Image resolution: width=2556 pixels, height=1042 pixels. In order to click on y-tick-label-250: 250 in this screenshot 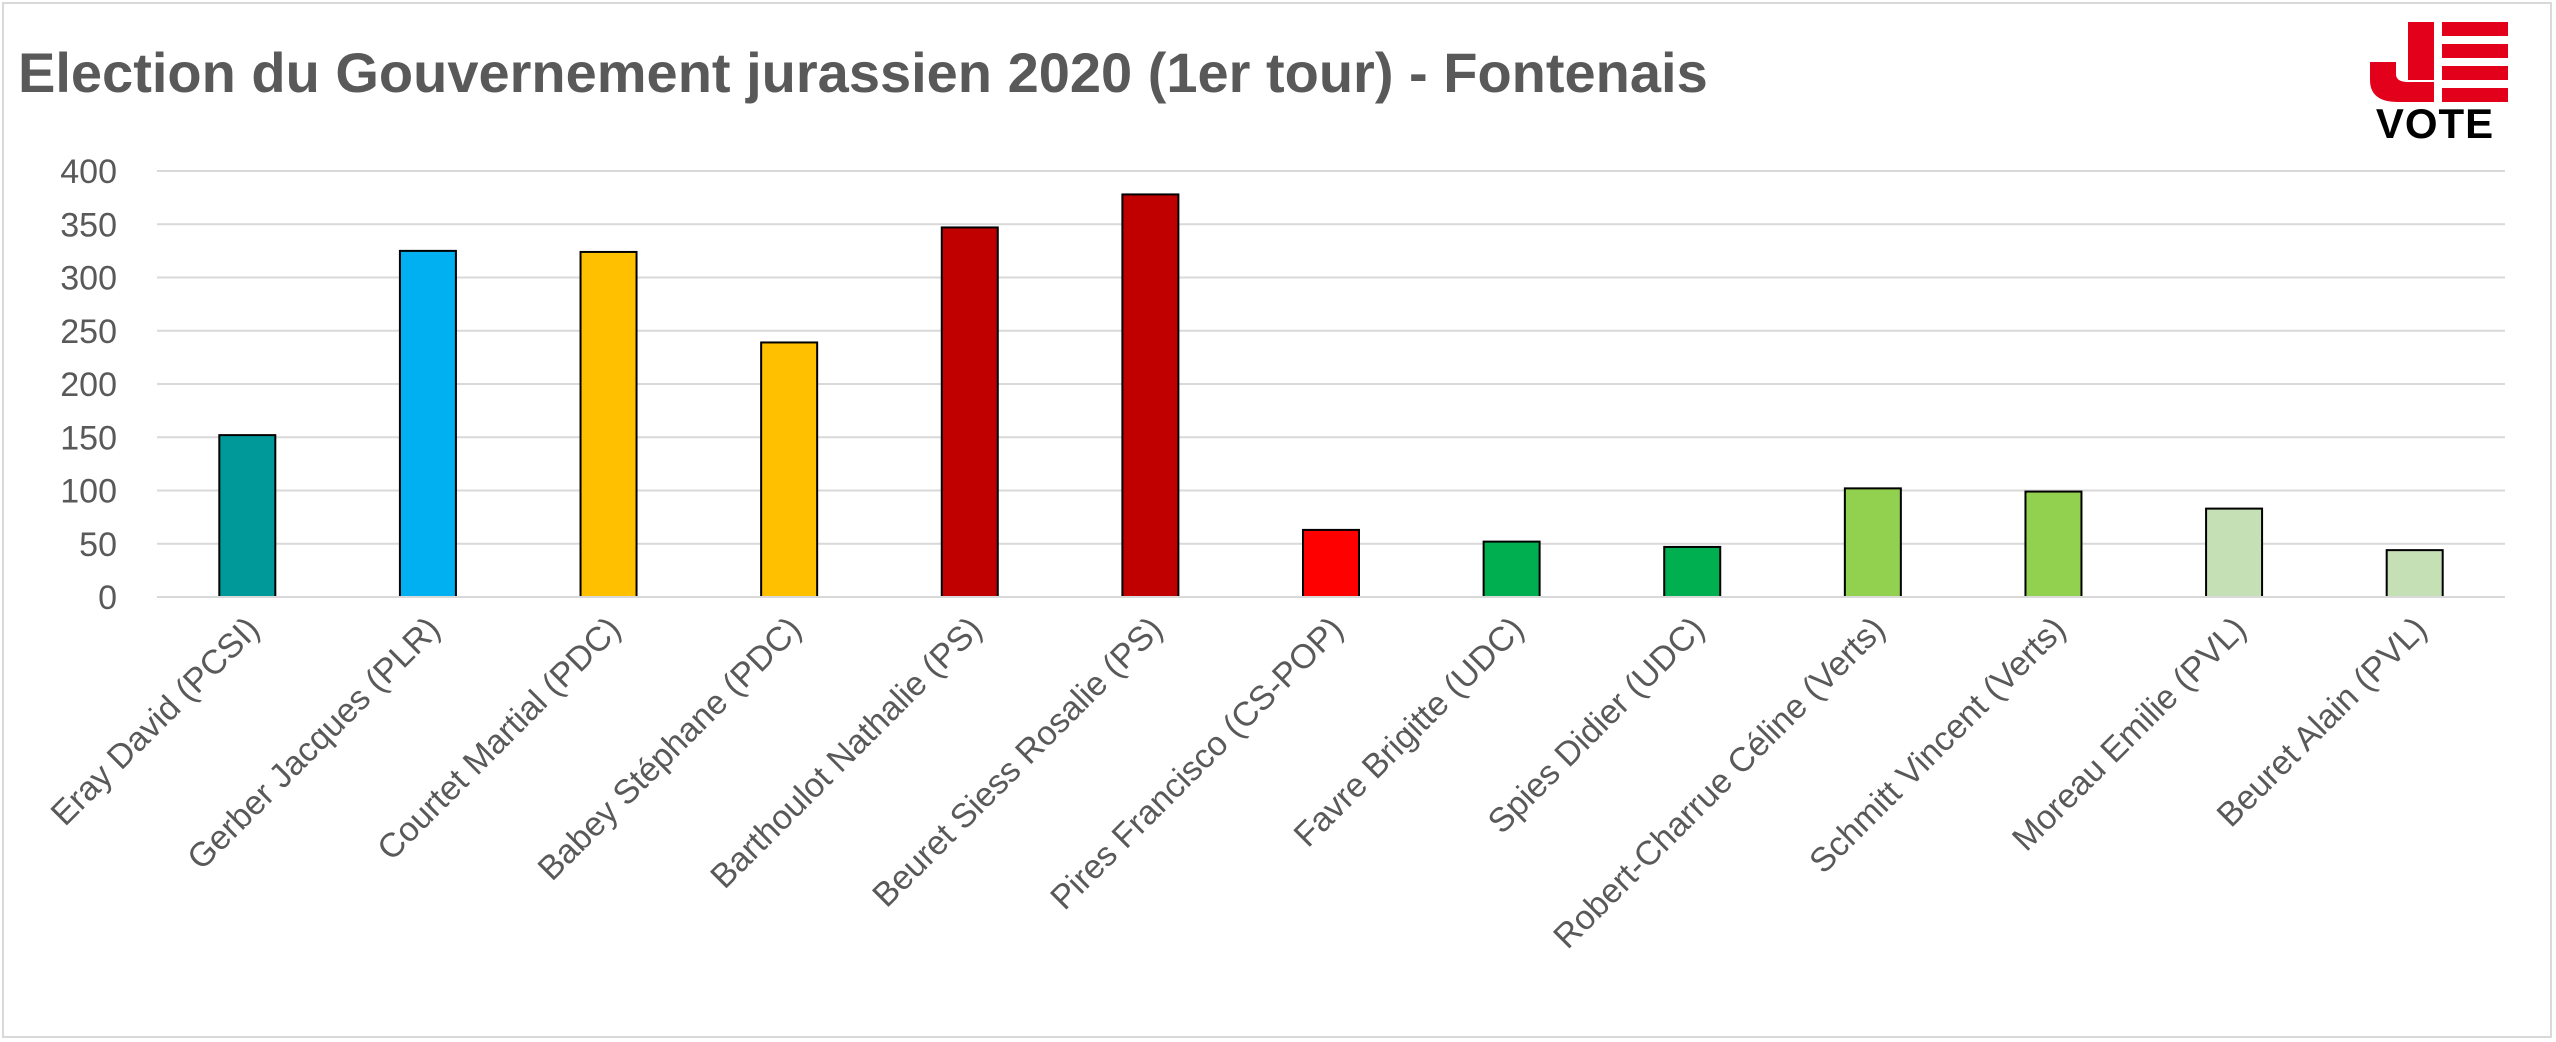, I will do `click(88, 332)`.